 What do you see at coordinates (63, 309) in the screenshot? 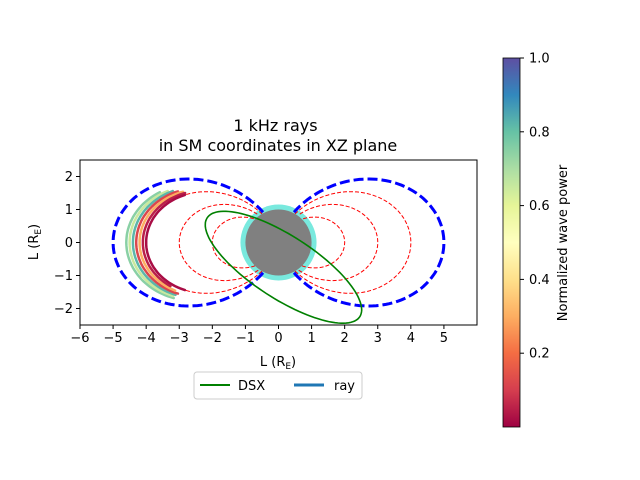
I see `y-tick-label: −2` at bounding box center [63, 309].